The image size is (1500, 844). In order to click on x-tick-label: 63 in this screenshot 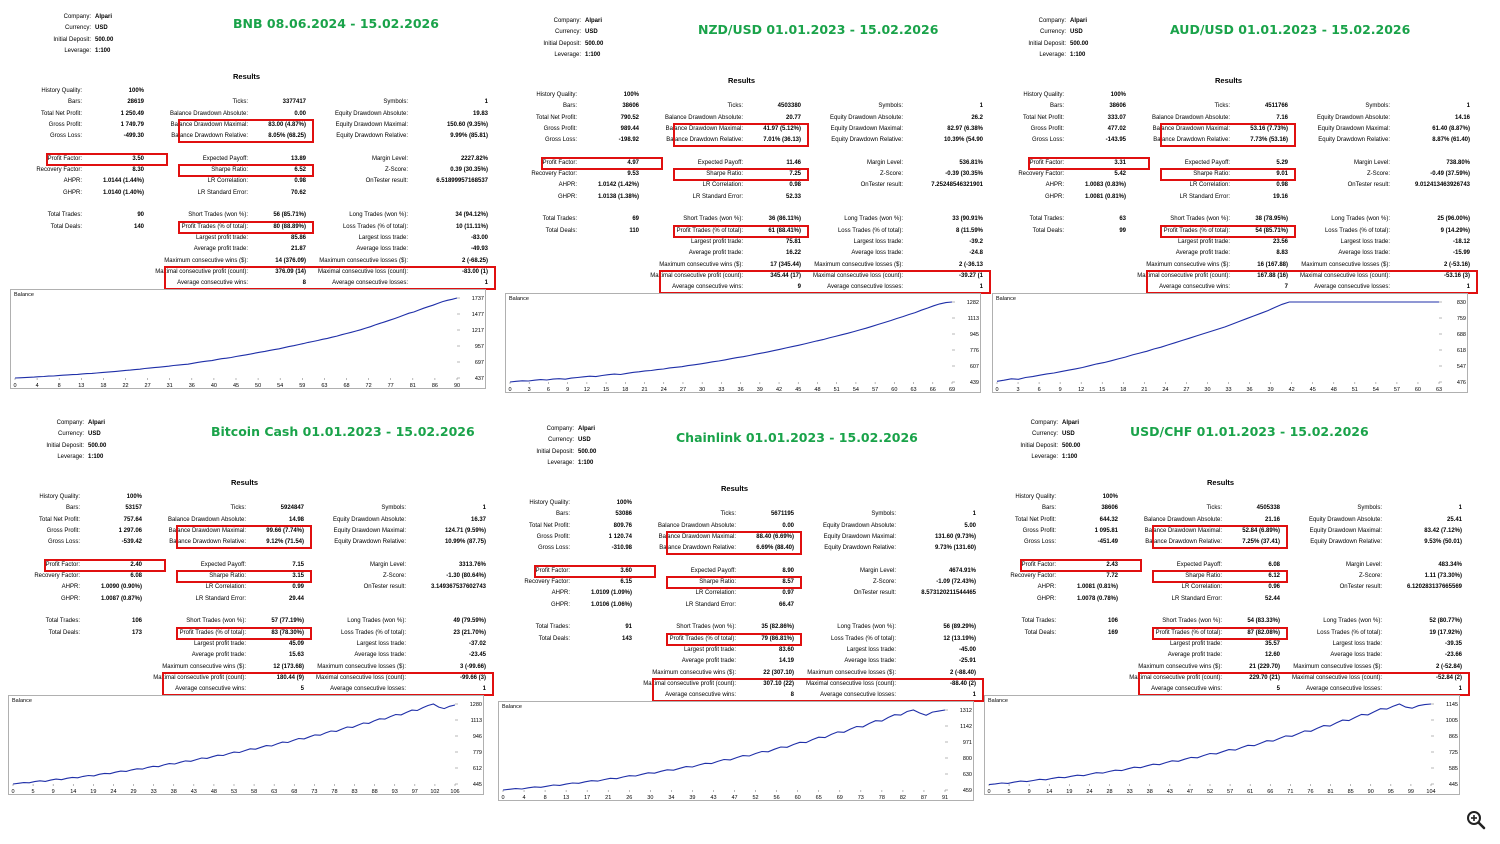, I will do `click(274, 792)`.